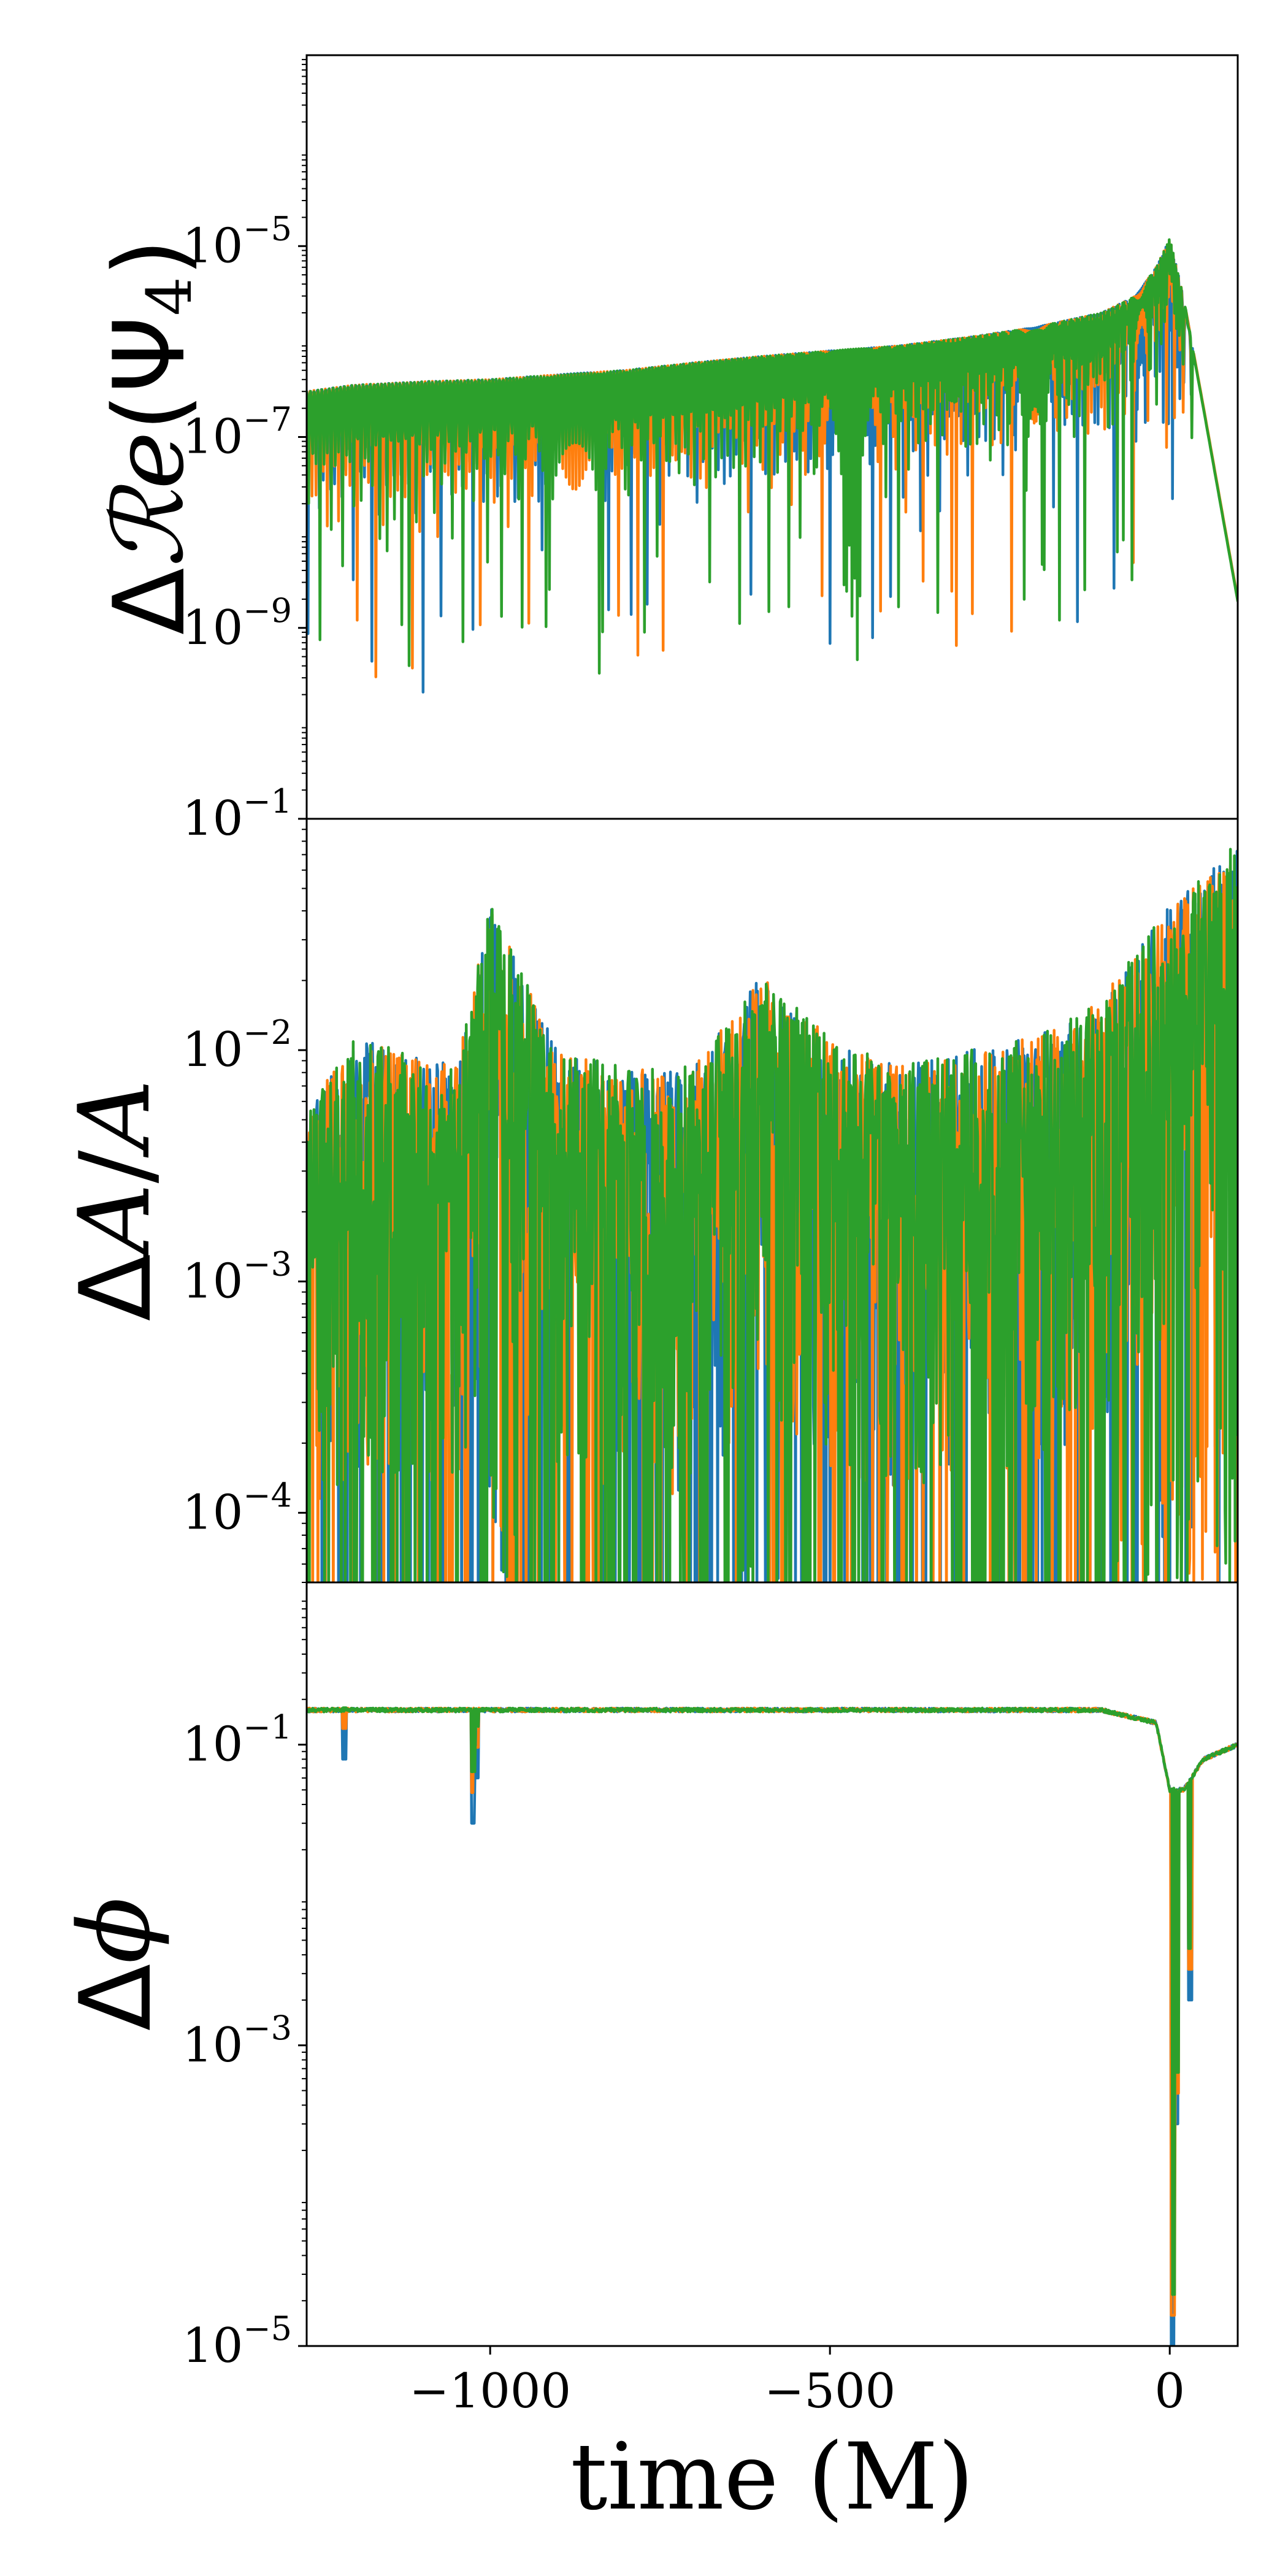 This screenshot has width=1288, height=2576. Describe the element at coordinates (829, 2391) in the screenshot. I see `x-tick-label: −500` at that location.